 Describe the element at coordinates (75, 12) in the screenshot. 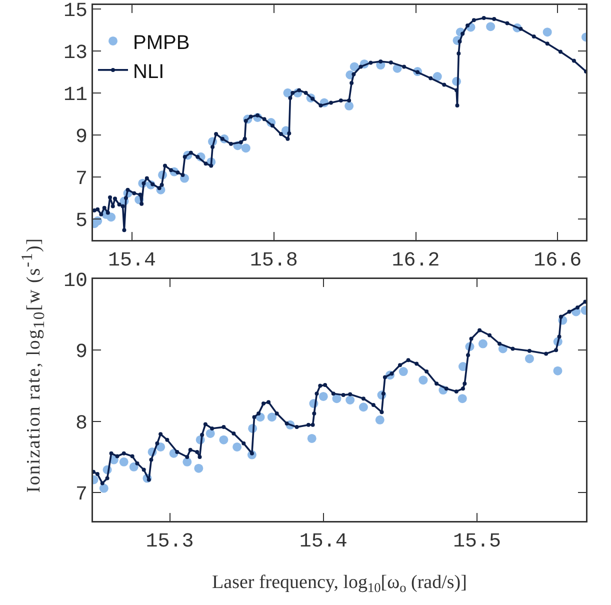

I see `y-tick-label: 15` at that location.